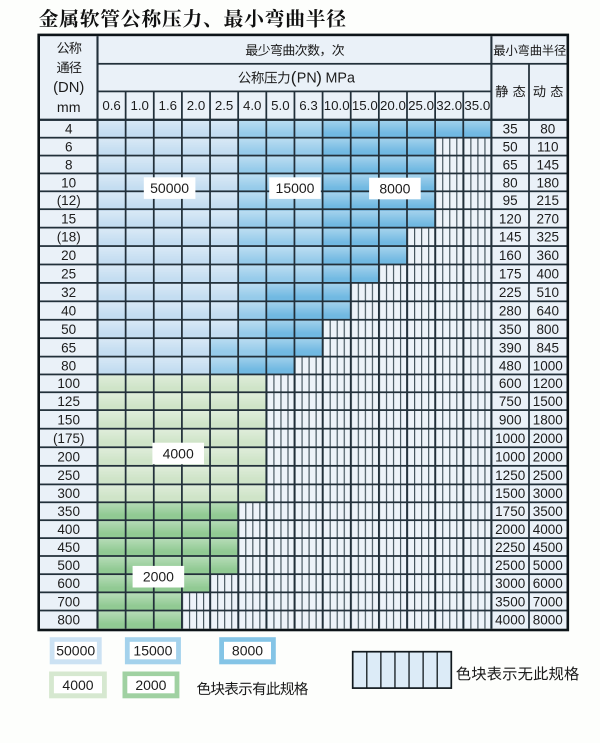 The image size is (600, 748). What do you see at coordinates (548, 237) in the screenshot?
I see `svg-text: 325` at bounding box center [548, 237].